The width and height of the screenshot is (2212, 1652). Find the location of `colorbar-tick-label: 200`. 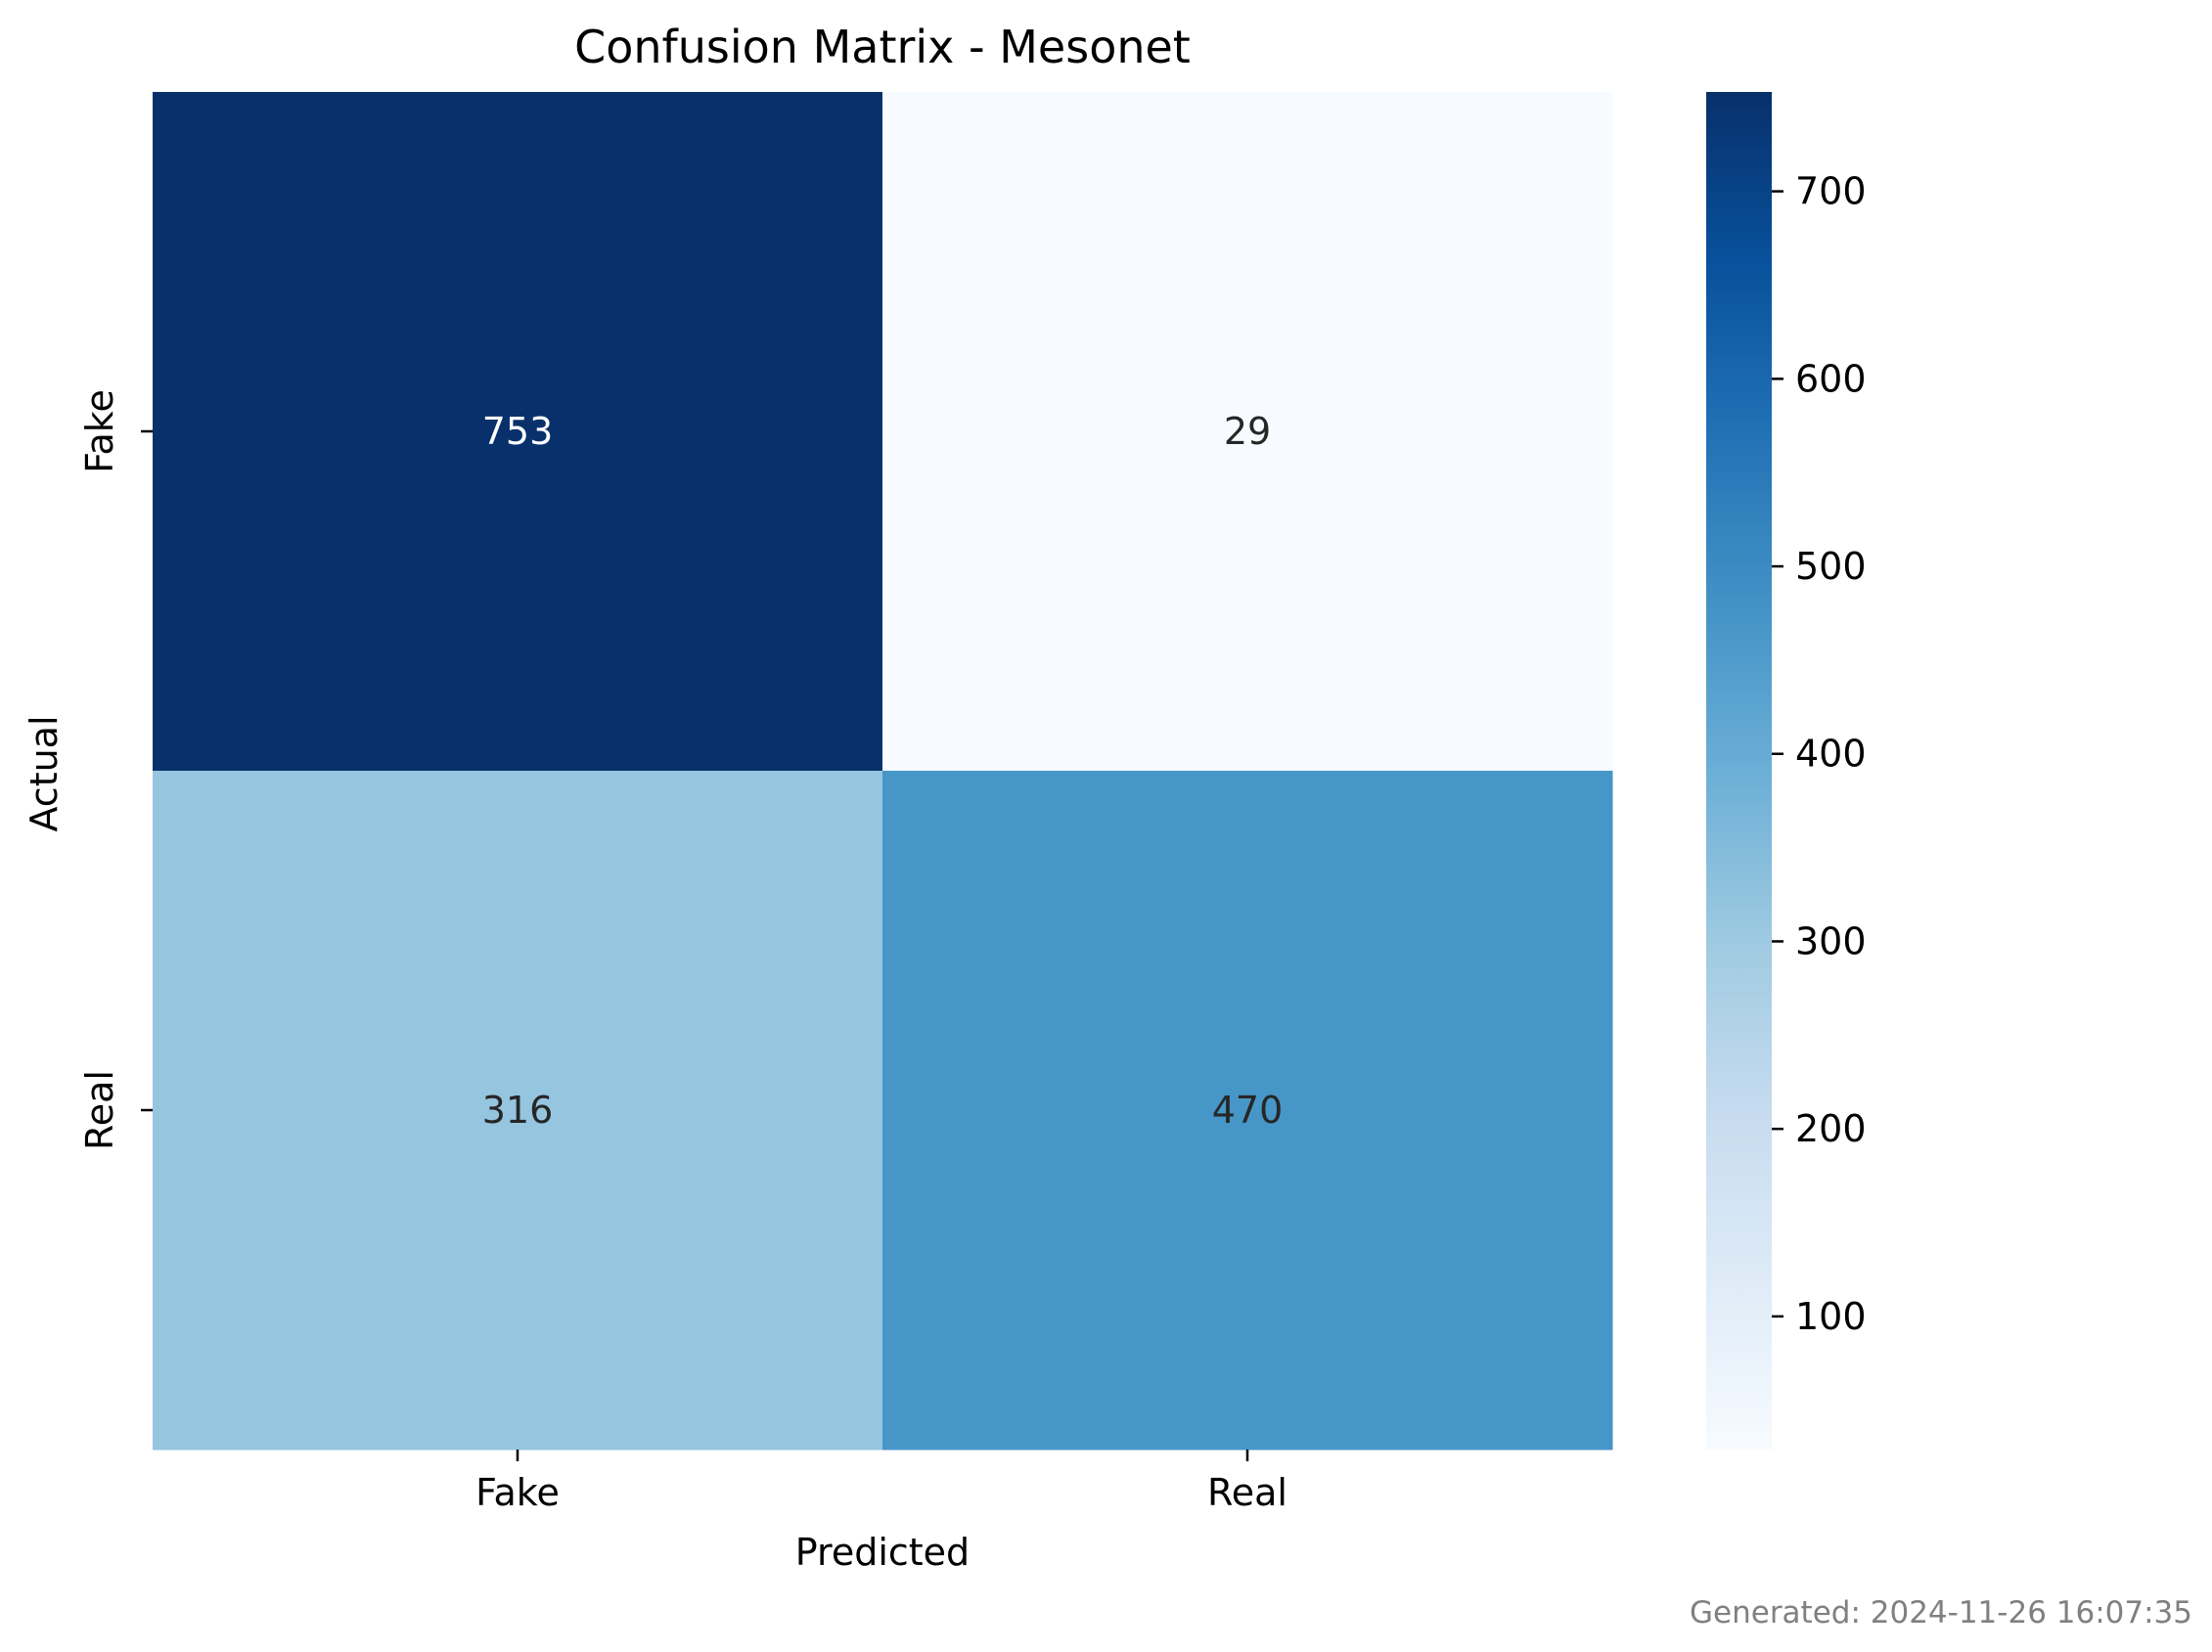

colorbar-tick-label: 200 is located at coordinates (1831, 1128).